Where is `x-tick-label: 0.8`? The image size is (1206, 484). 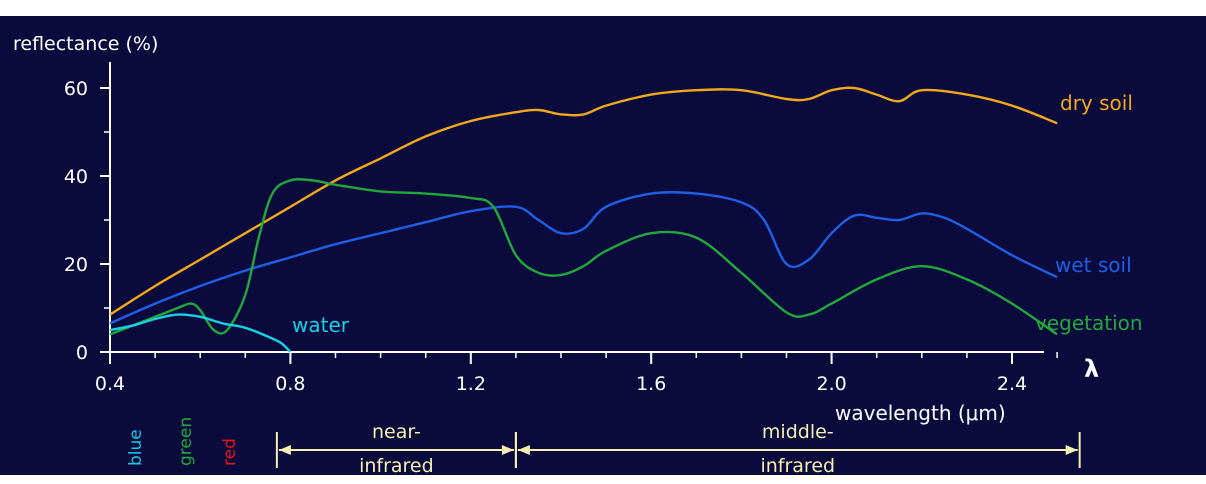
x-tick-label: 0.8 is located at coordinates (290, 384).